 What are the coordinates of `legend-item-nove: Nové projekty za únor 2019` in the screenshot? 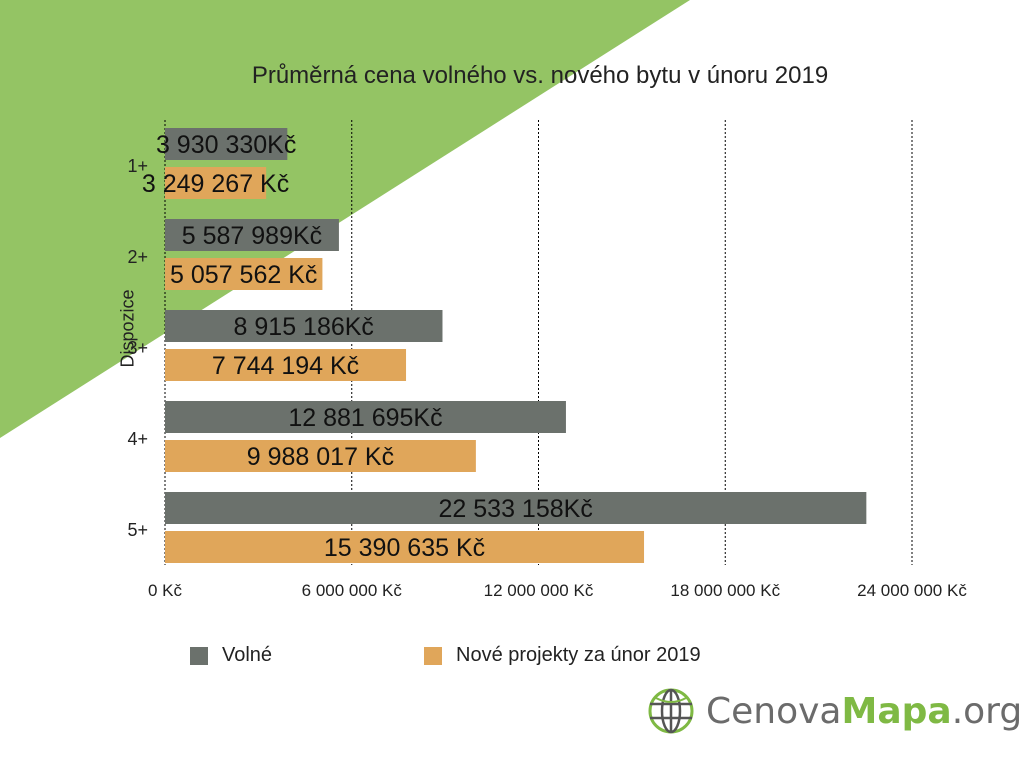 It's located at (562, 655).